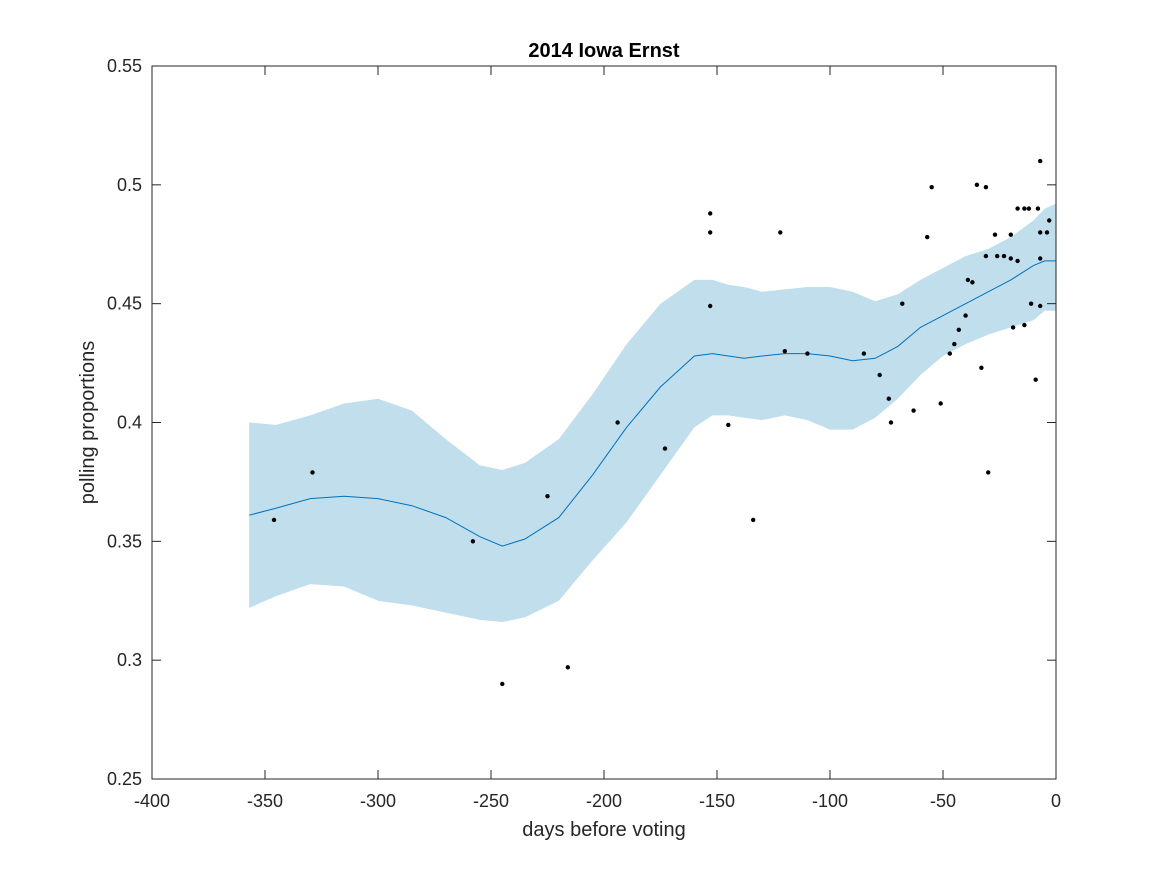 This screenshot has width=1167, height=875. Describe the element at coordinates (124, 541) in the screenshot. I see `y-tick-label: 0.35` at that location.